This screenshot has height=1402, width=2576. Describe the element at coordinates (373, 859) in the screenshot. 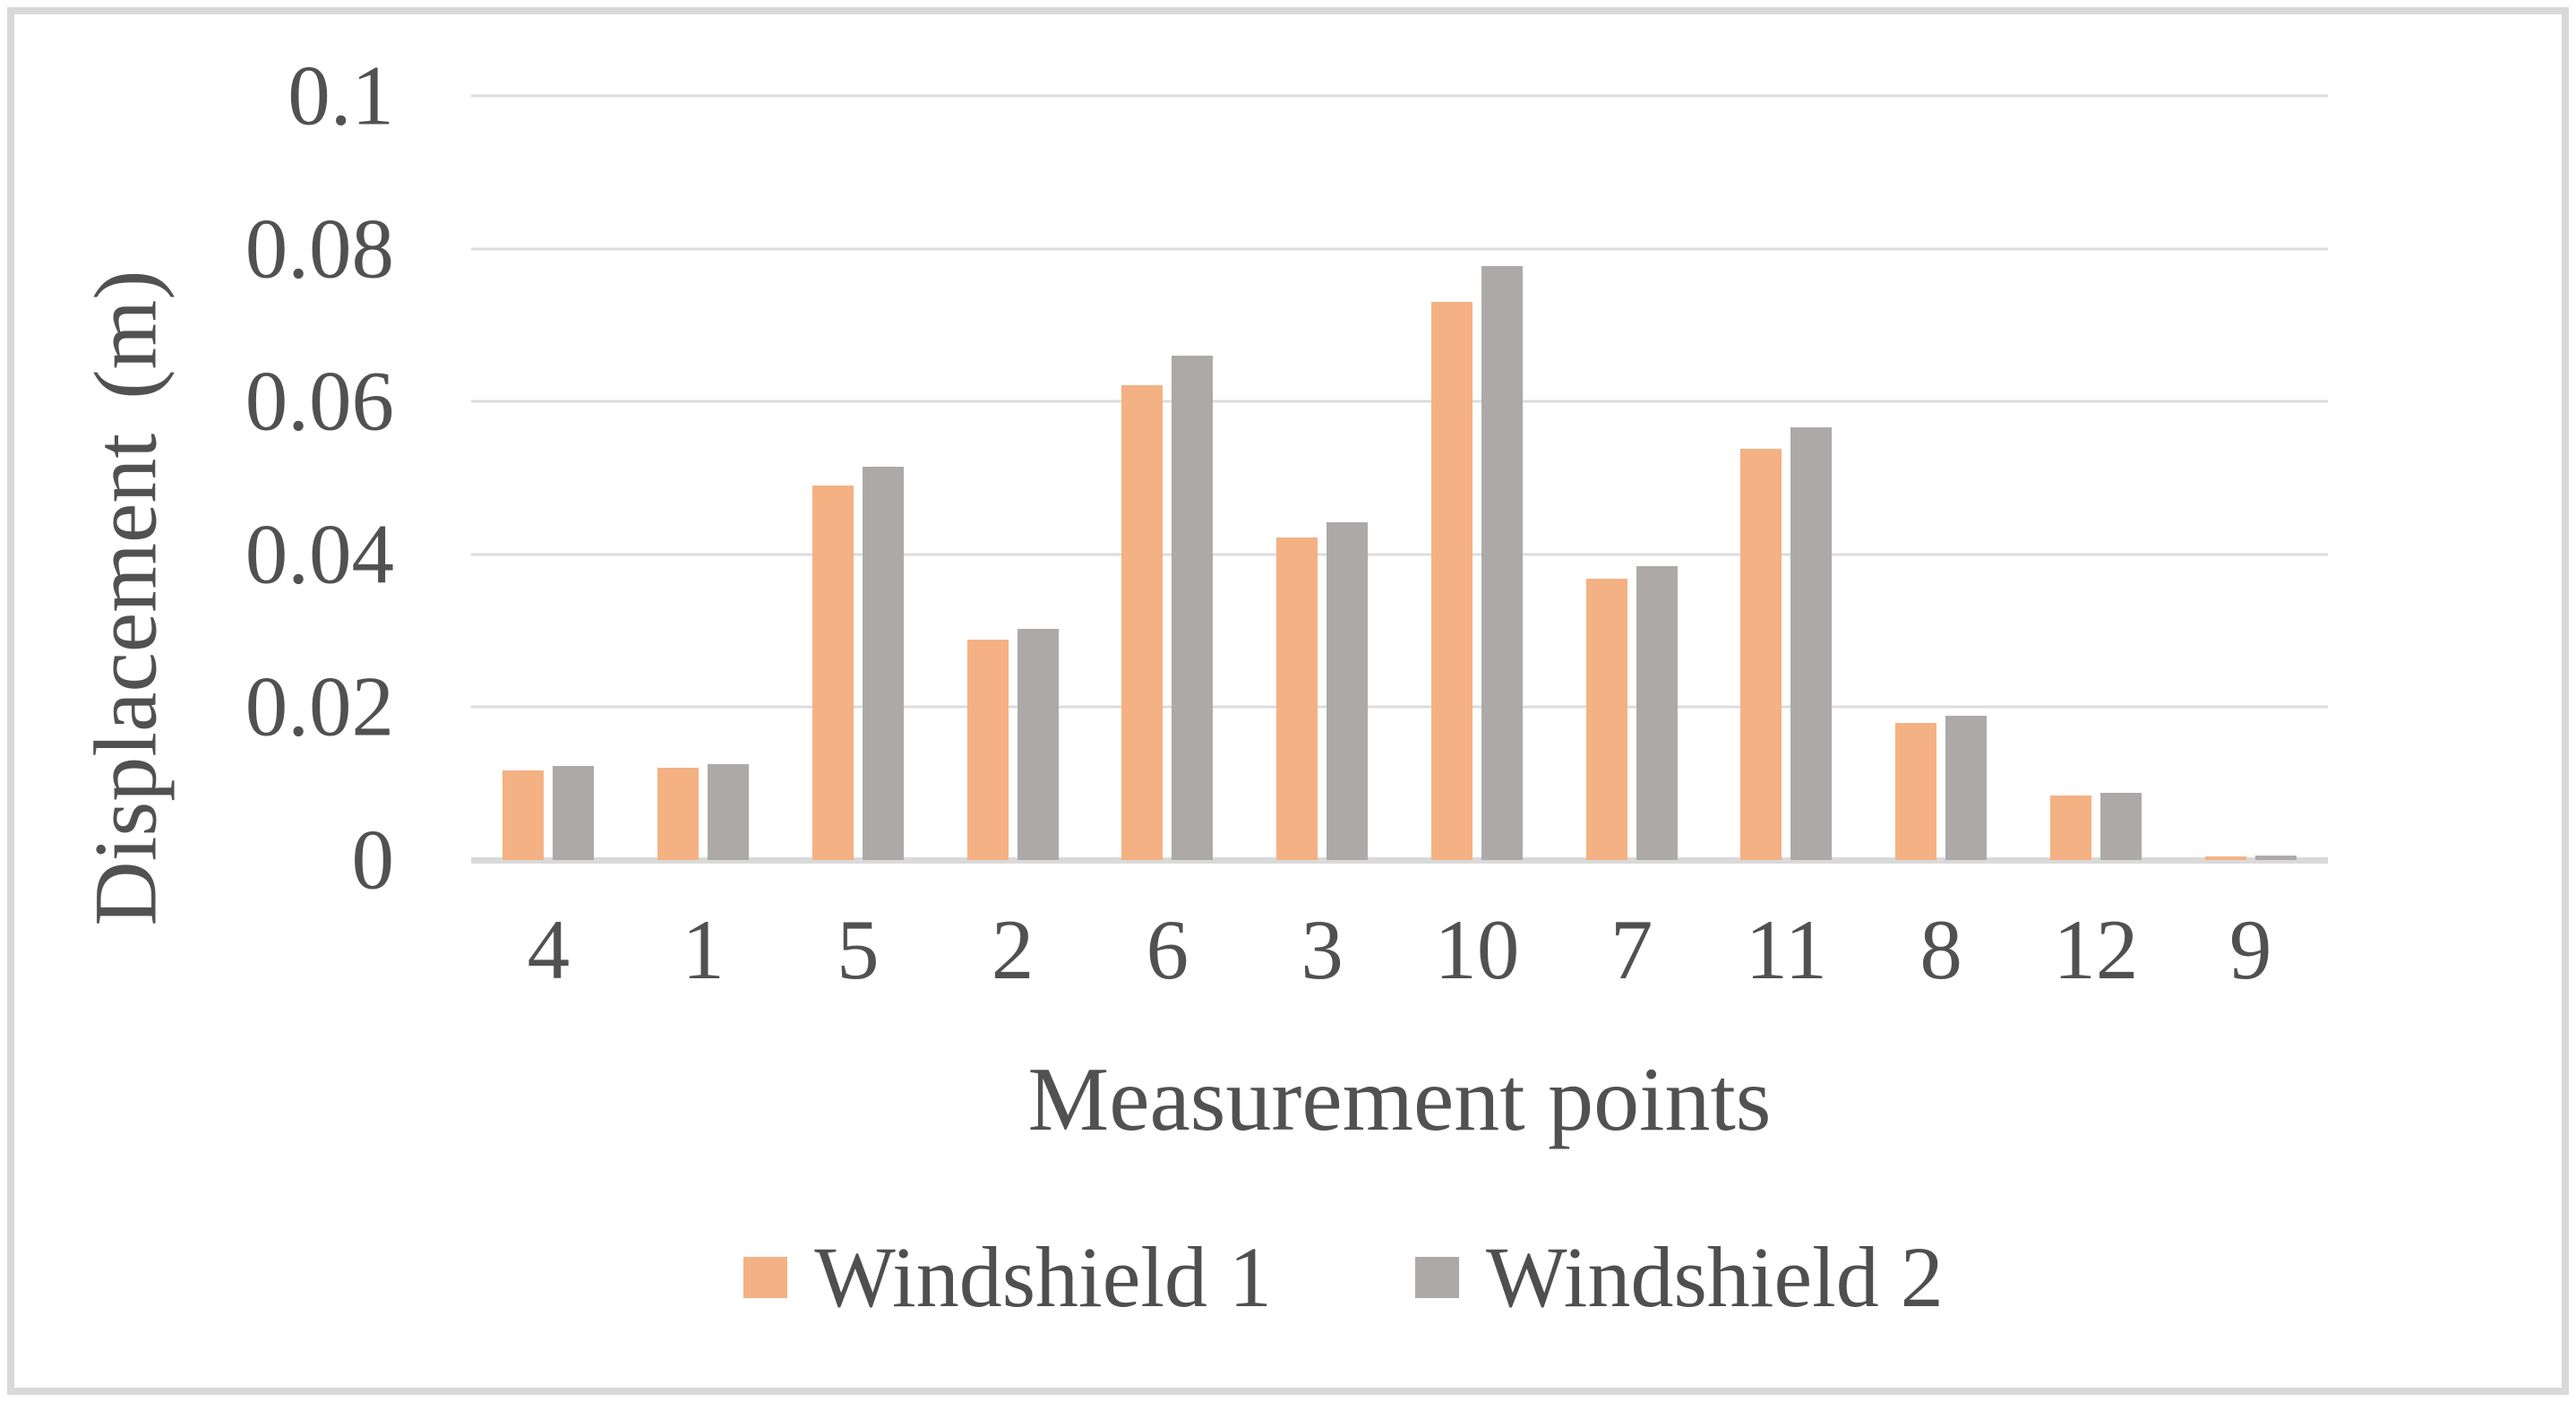

I see `y-axis-tick-label-0: 0` at that location.